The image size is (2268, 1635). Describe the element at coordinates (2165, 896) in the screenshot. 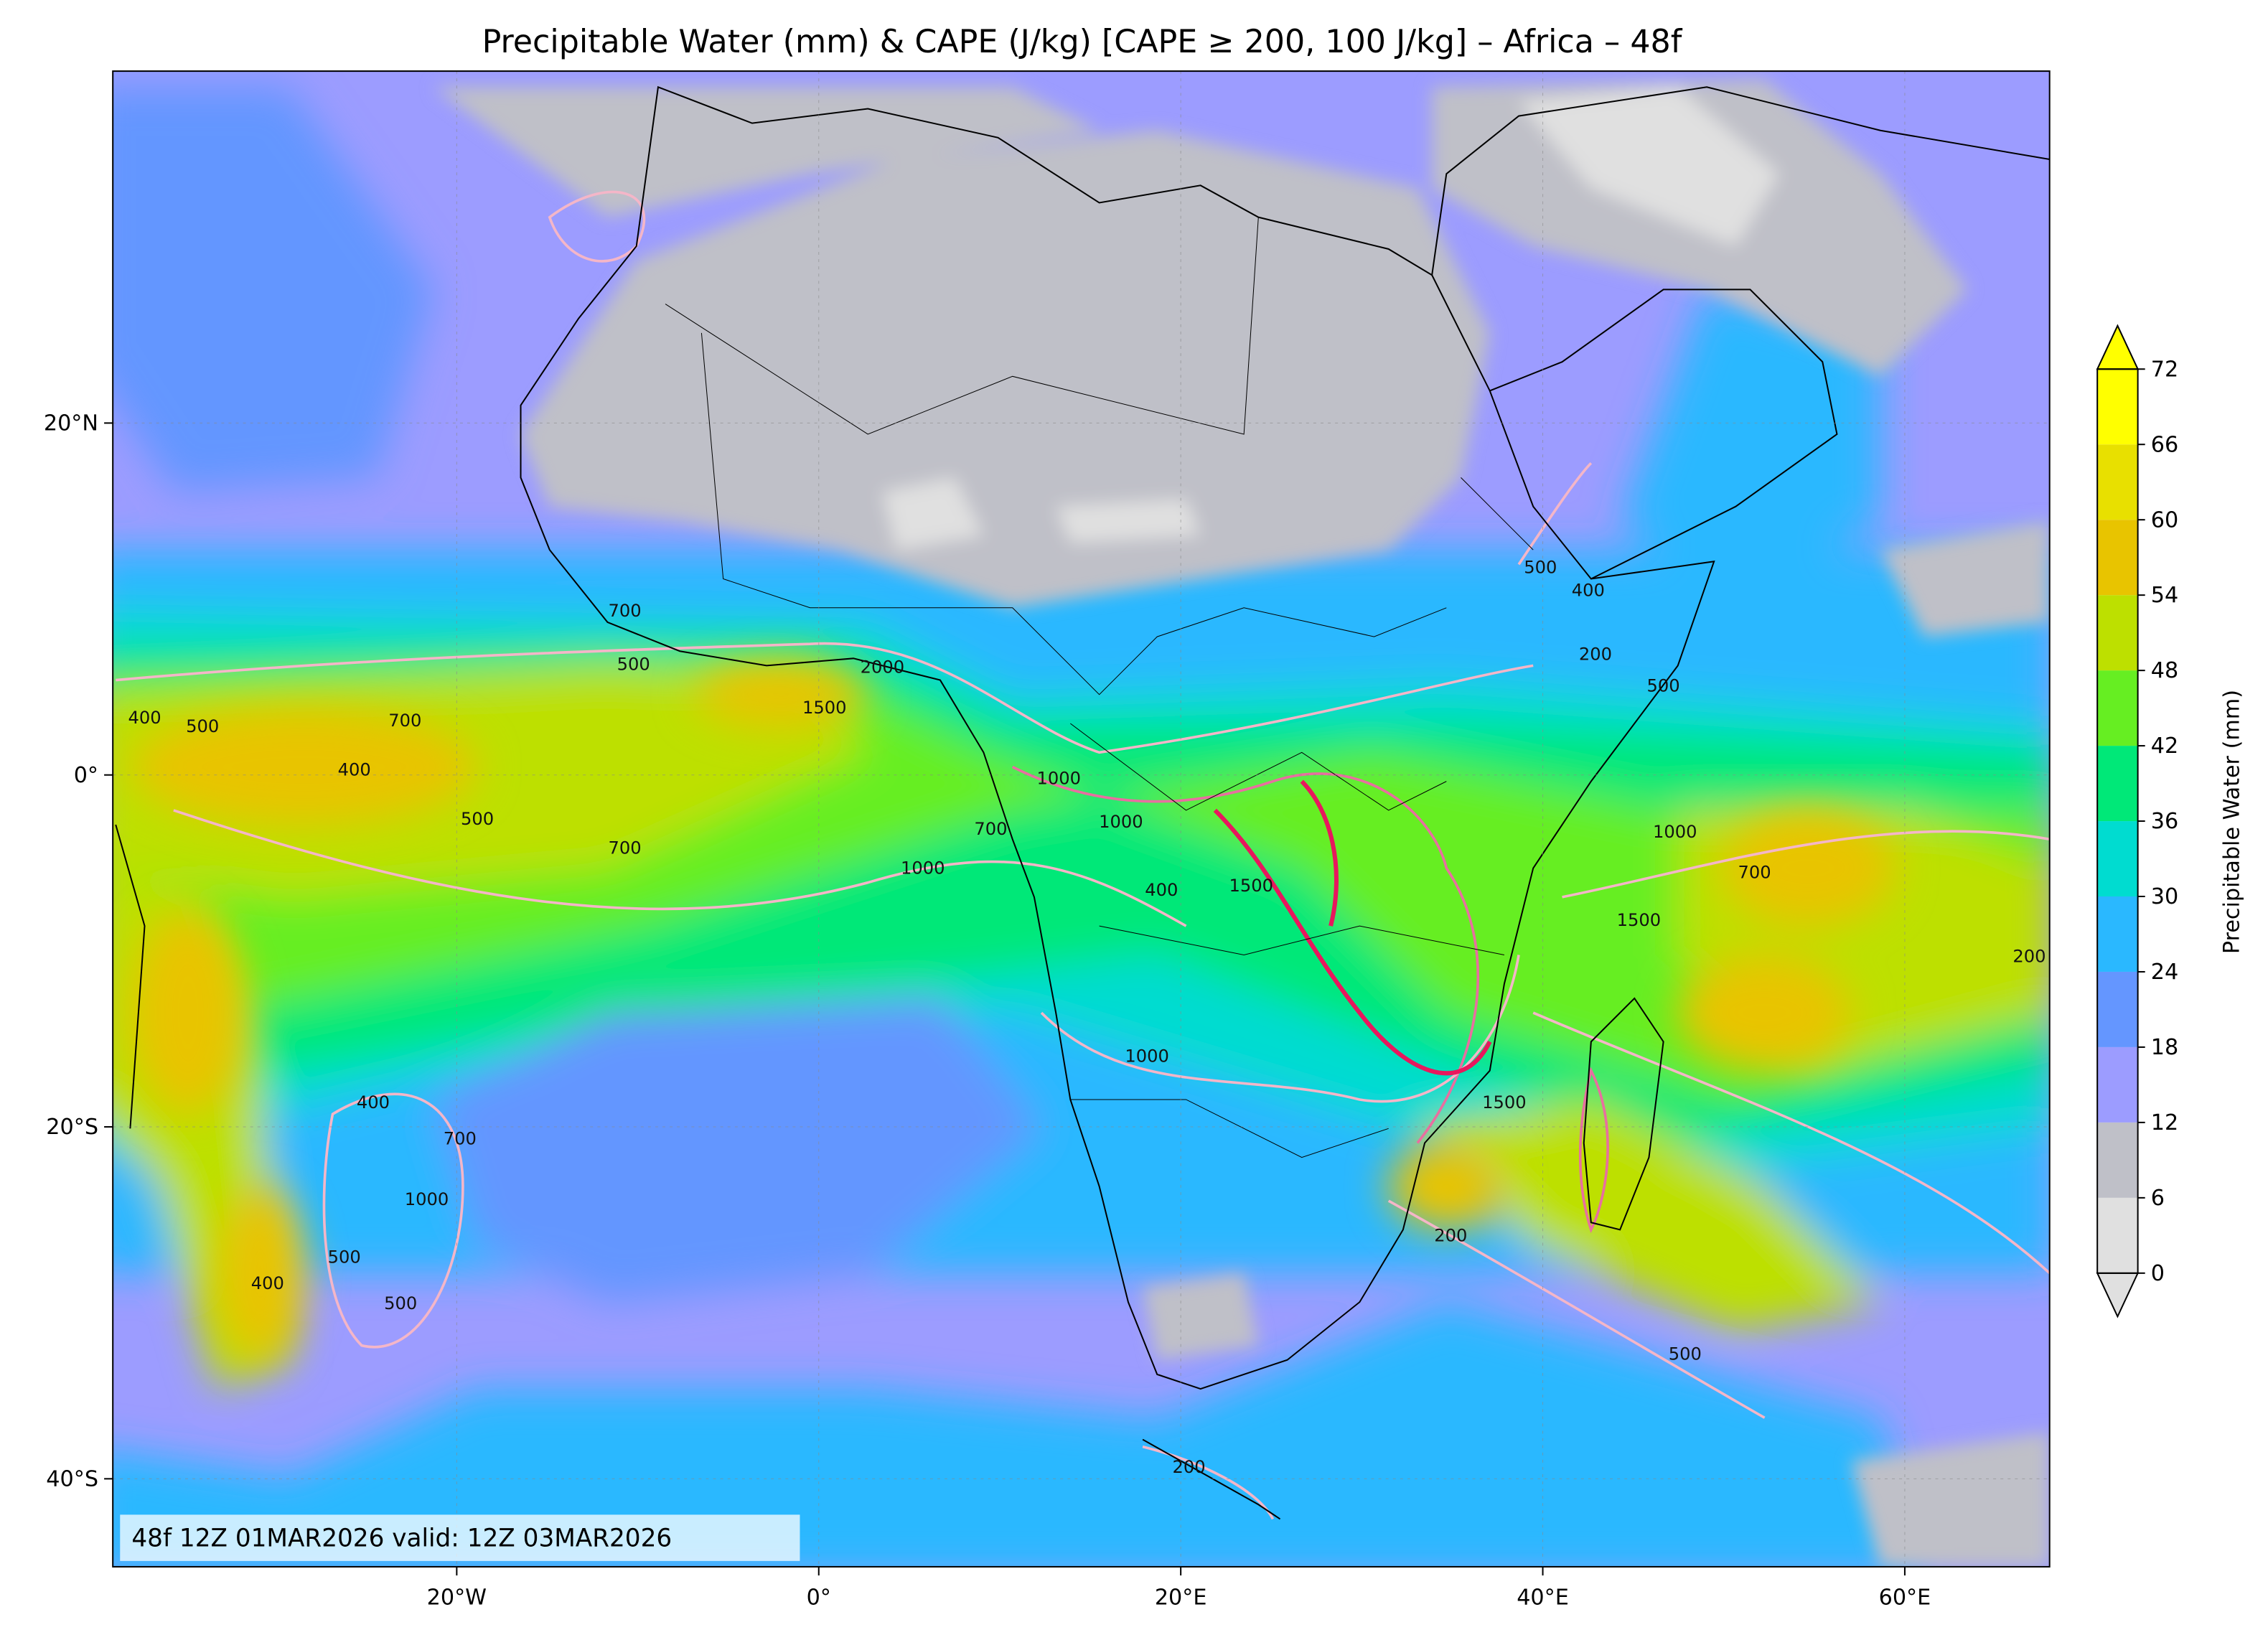

I see `colorbar-tick-label: 30` at that location.